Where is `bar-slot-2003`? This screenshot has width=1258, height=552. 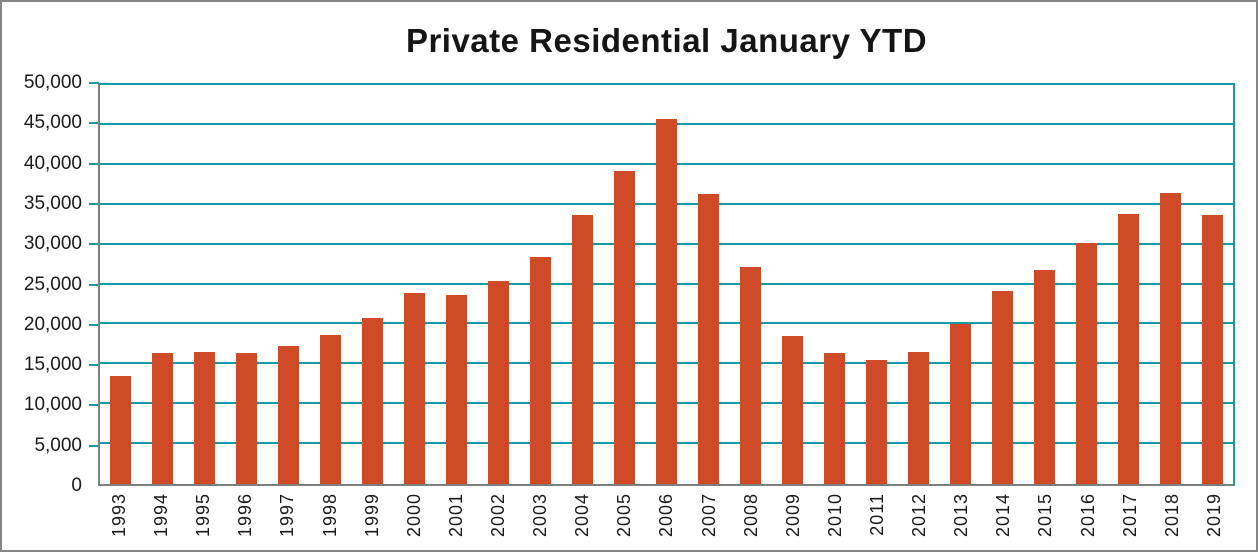
bar-slot-2003 is located at coordinates (541, 284).